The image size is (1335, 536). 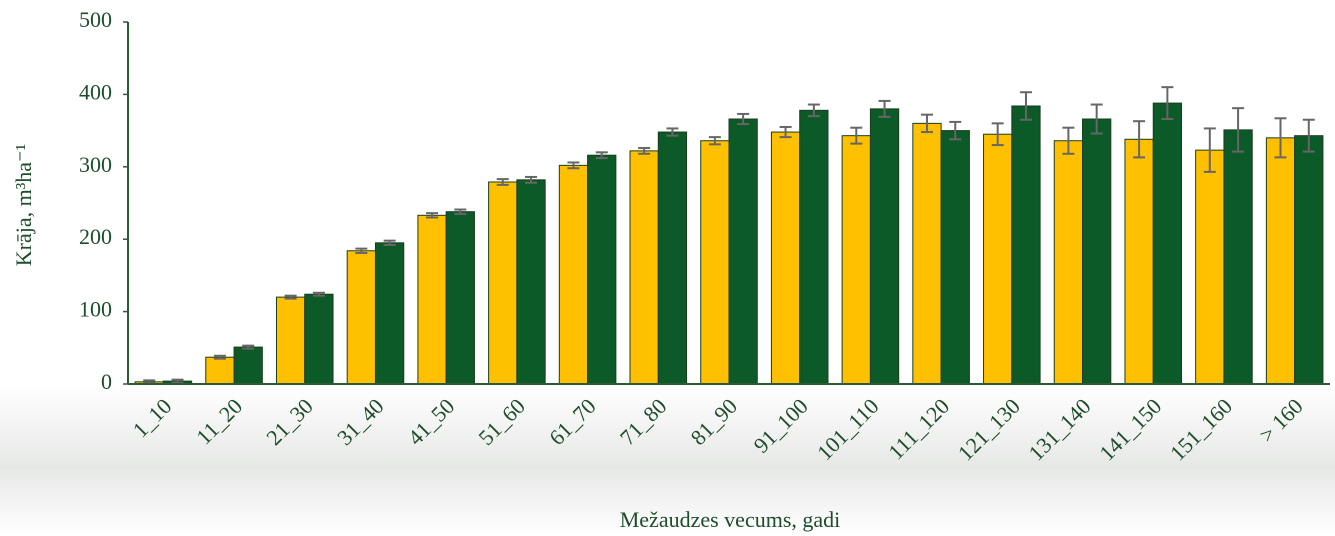 I want to click on y-tick-label: 400, so click(x=95, y=91).